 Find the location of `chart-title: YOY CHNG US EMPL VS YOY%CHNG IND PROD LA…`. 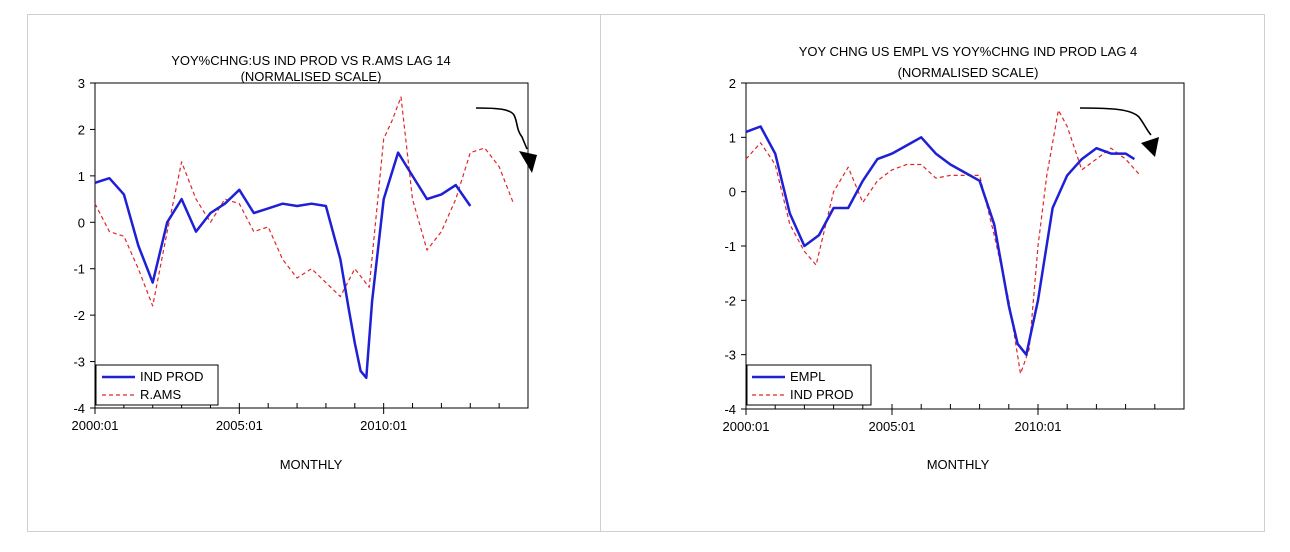

chart-title: YOY CHNG US EMPL VS YOY%CHNG IND PROD LA… is located at coordinates (968, 51).